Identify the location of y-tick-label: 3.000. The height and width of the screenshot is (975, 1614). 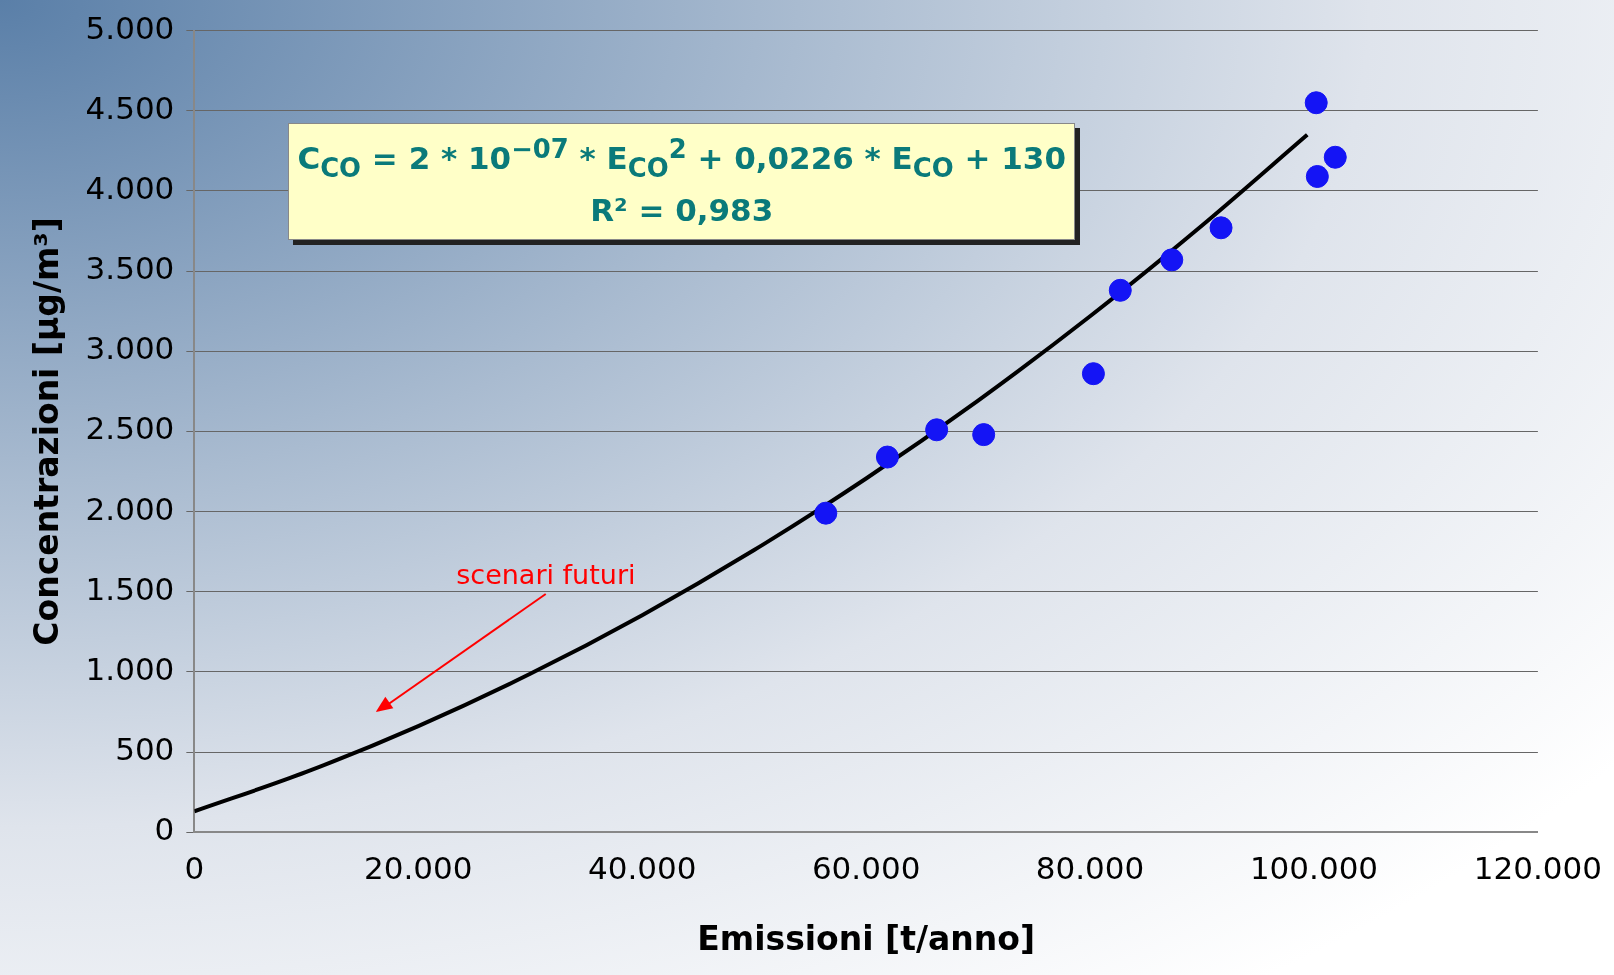
(130, 348).